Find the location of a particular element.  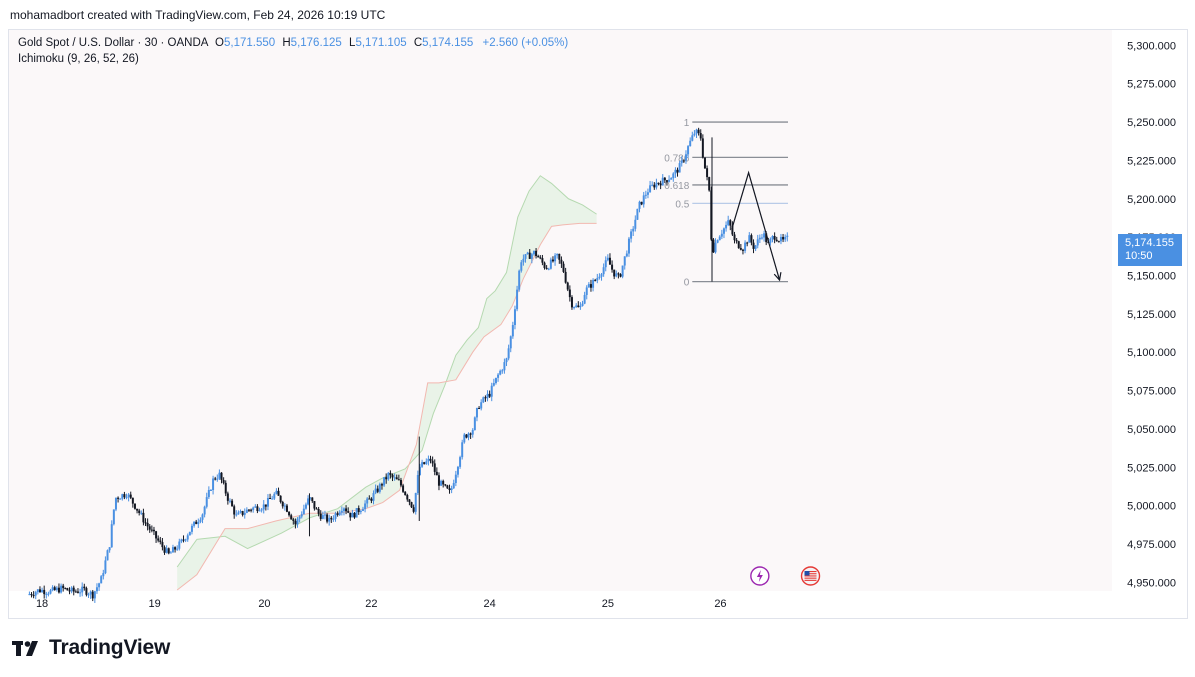

time-axis: 18 19 20 22 24 25 26 is located at coordinates (381, 604).